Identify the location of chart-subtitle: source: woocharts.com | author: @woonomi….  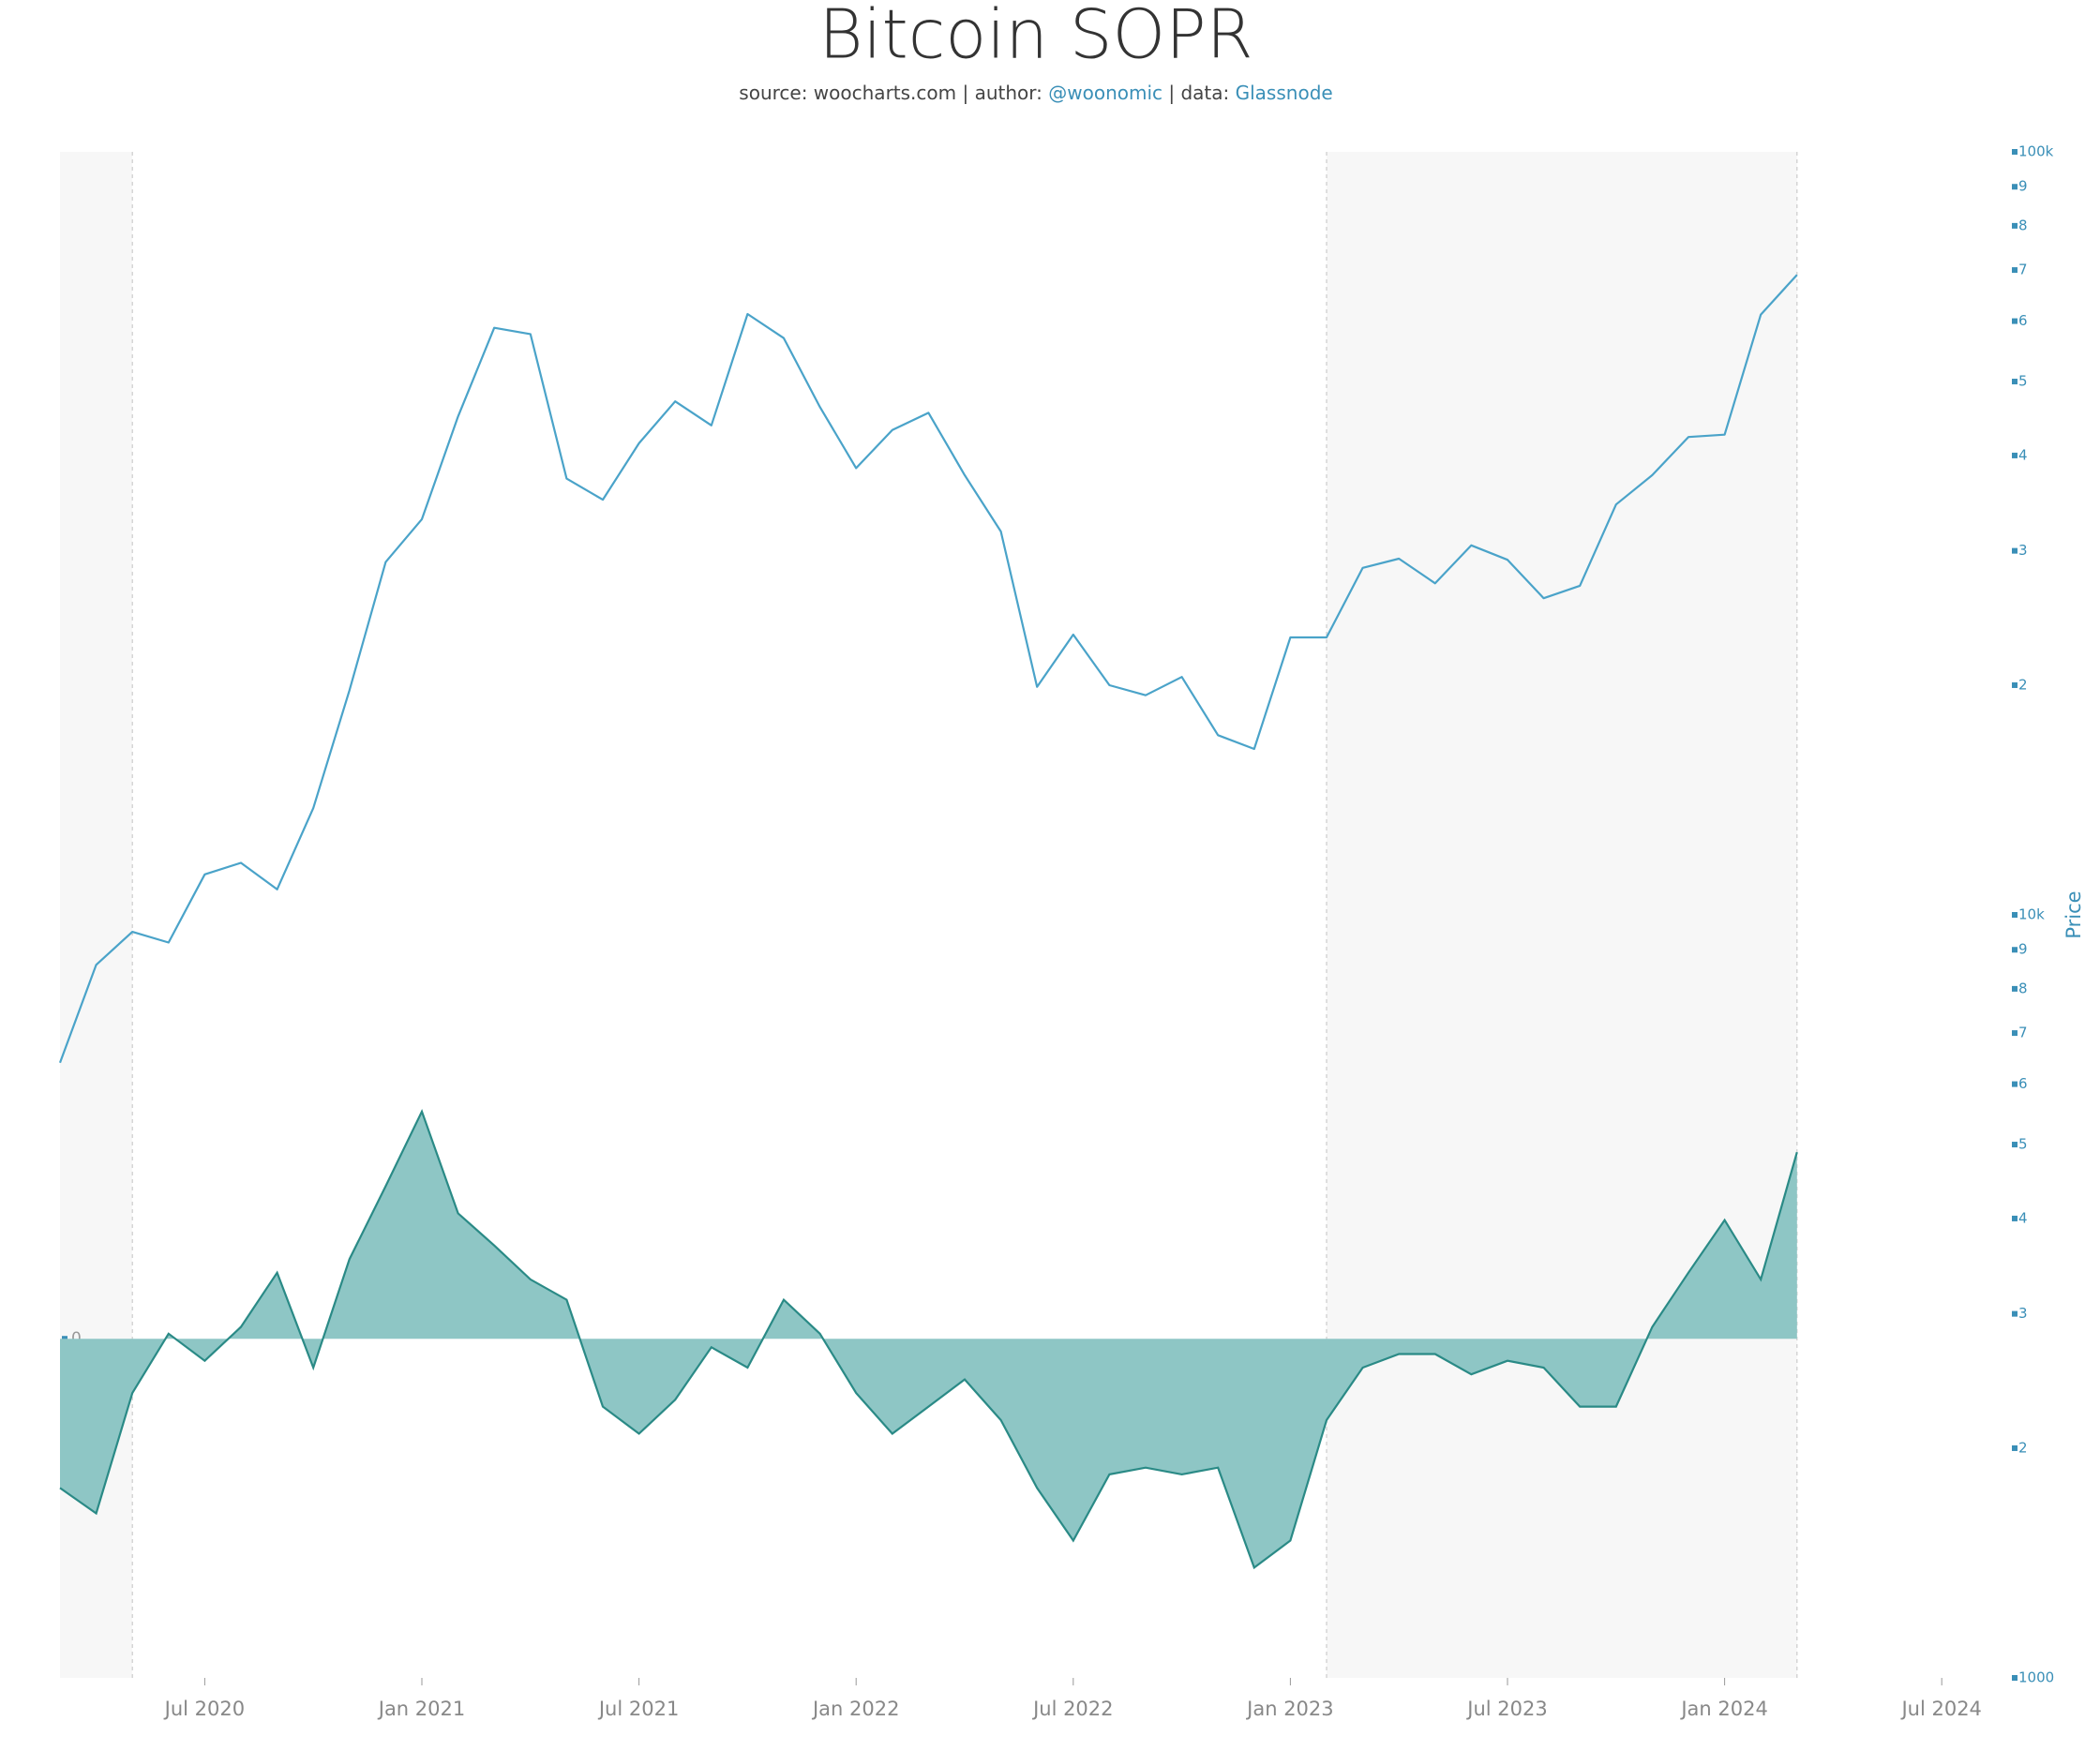
(1035, 93).